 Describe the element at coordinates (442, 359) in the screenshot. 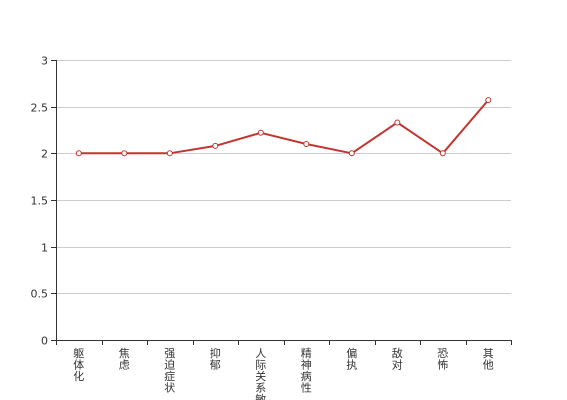

I see `x-tick-label-8: 恐怖` at that location.